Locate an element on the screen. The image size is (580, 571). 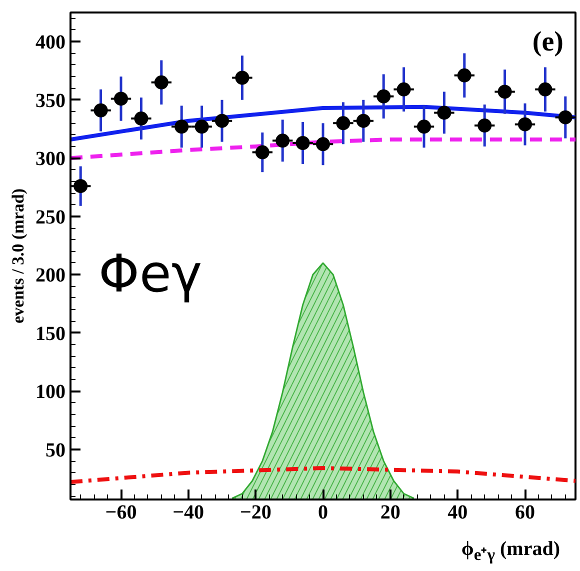
x-tick-label: 0 is located at coordinates (323, 513).